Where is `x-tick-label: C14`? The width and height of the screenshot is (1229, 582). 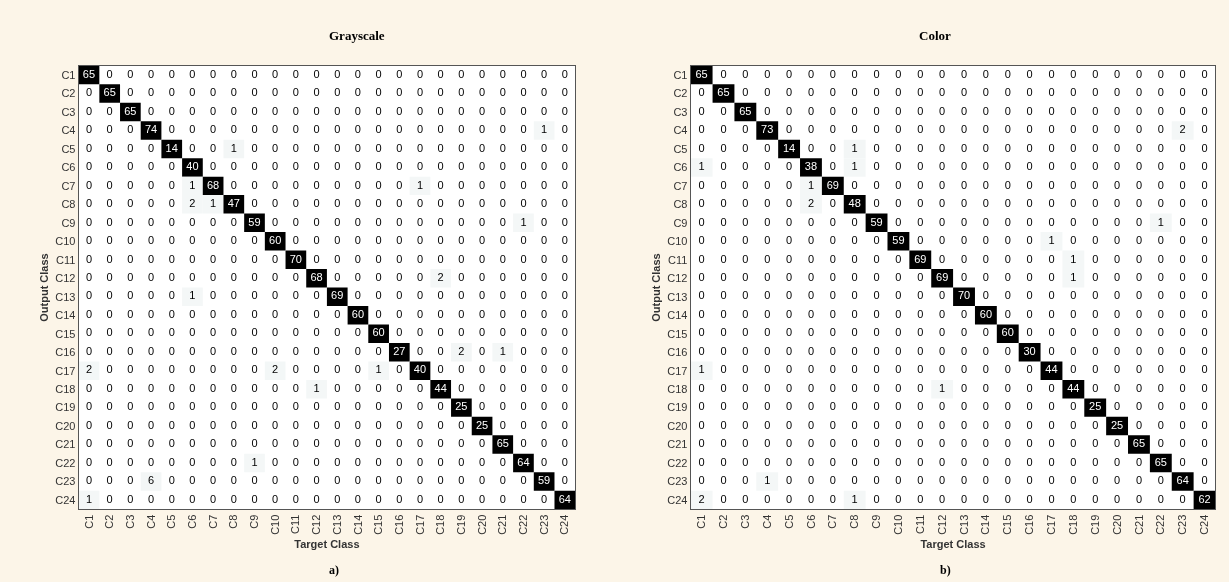
x-tick-label: C14 is located at coordinates (985, 524).